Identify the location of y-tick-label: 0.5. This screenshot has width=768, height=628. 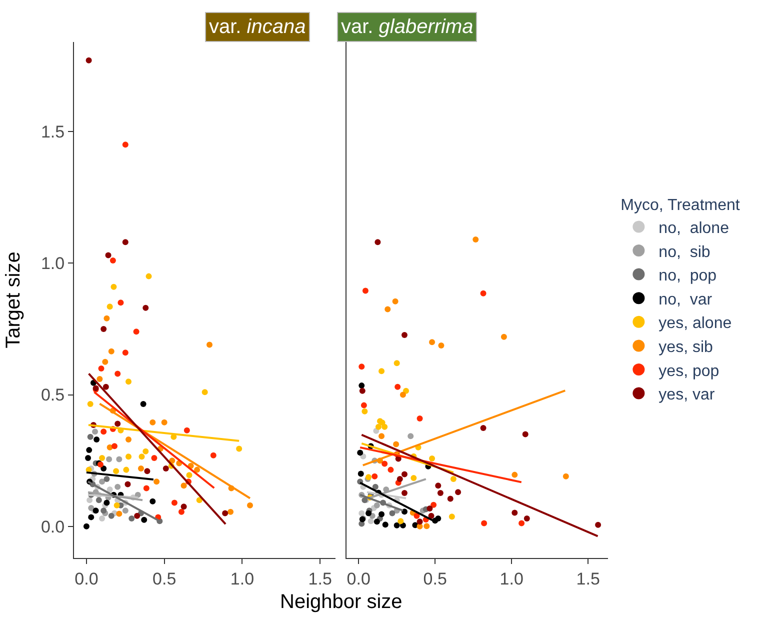
(52, 395).